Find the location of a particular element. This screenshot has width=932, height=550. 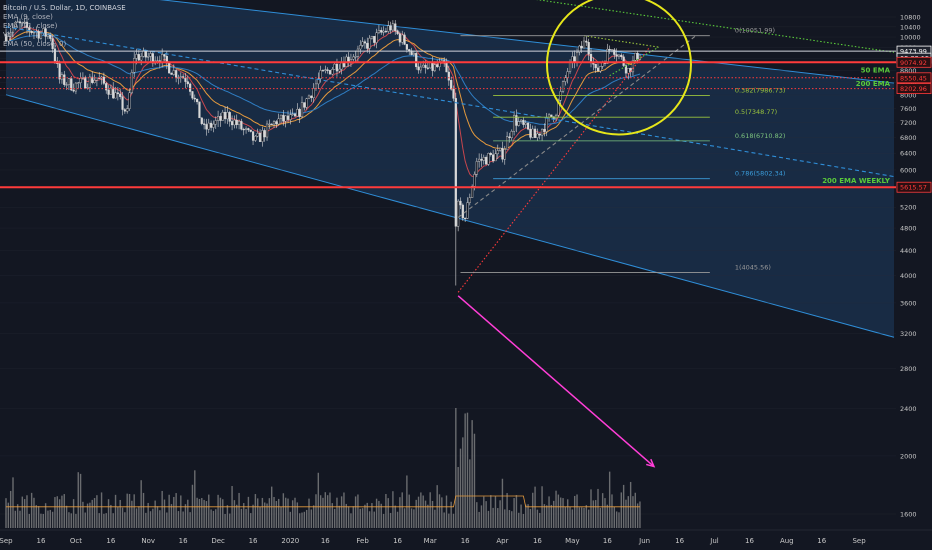

price-tick-label: 1600 is located at coordinates (908, 515).